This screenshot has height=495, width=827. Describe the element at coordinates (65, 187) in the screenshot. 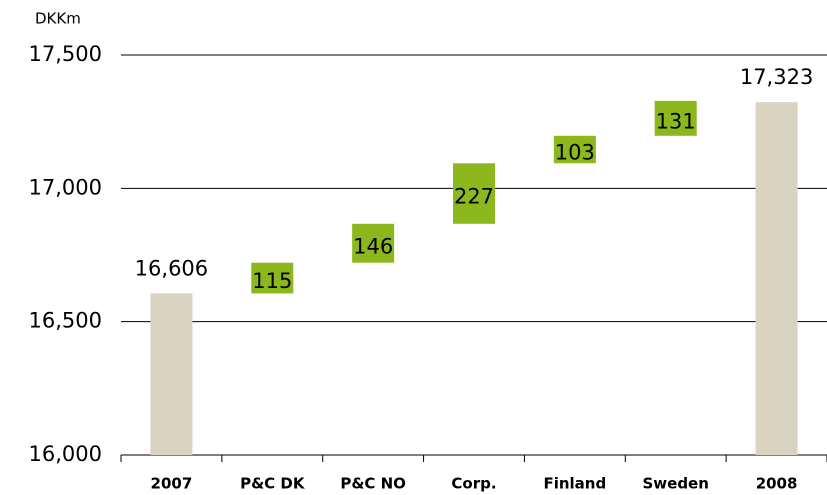

I see `y-tick-label: 17,000` at that location.